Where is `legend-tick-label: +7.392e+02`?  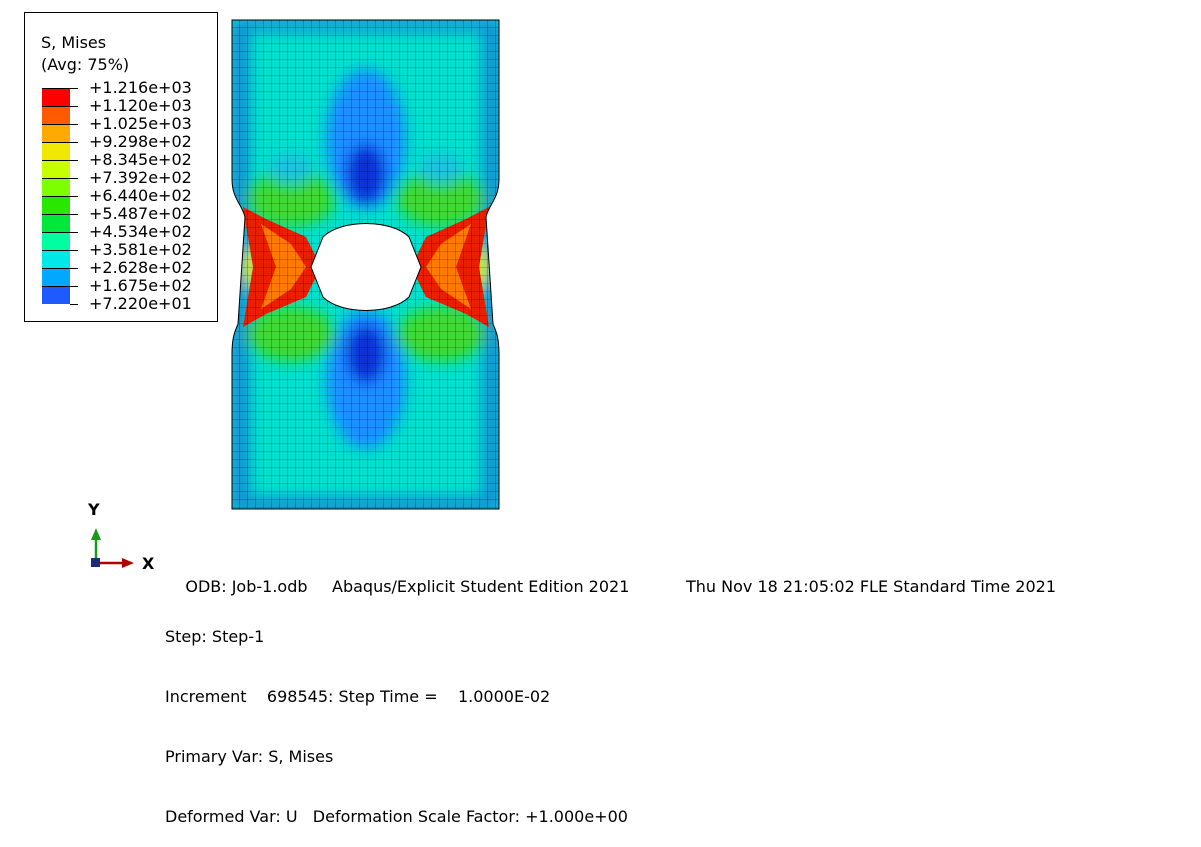 legend-tick-label: +7.392e+02 is located at coordinates (140, 177).